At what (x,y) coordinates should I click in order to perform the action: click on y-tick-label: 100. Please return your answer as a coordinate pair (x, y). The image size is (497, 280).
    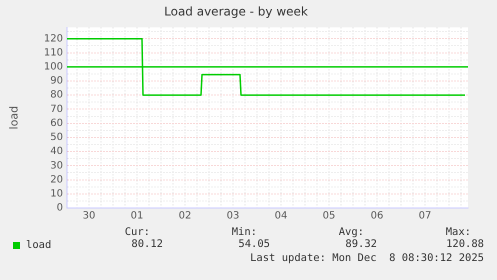
    Looking at the image, I should click on (53, 67).